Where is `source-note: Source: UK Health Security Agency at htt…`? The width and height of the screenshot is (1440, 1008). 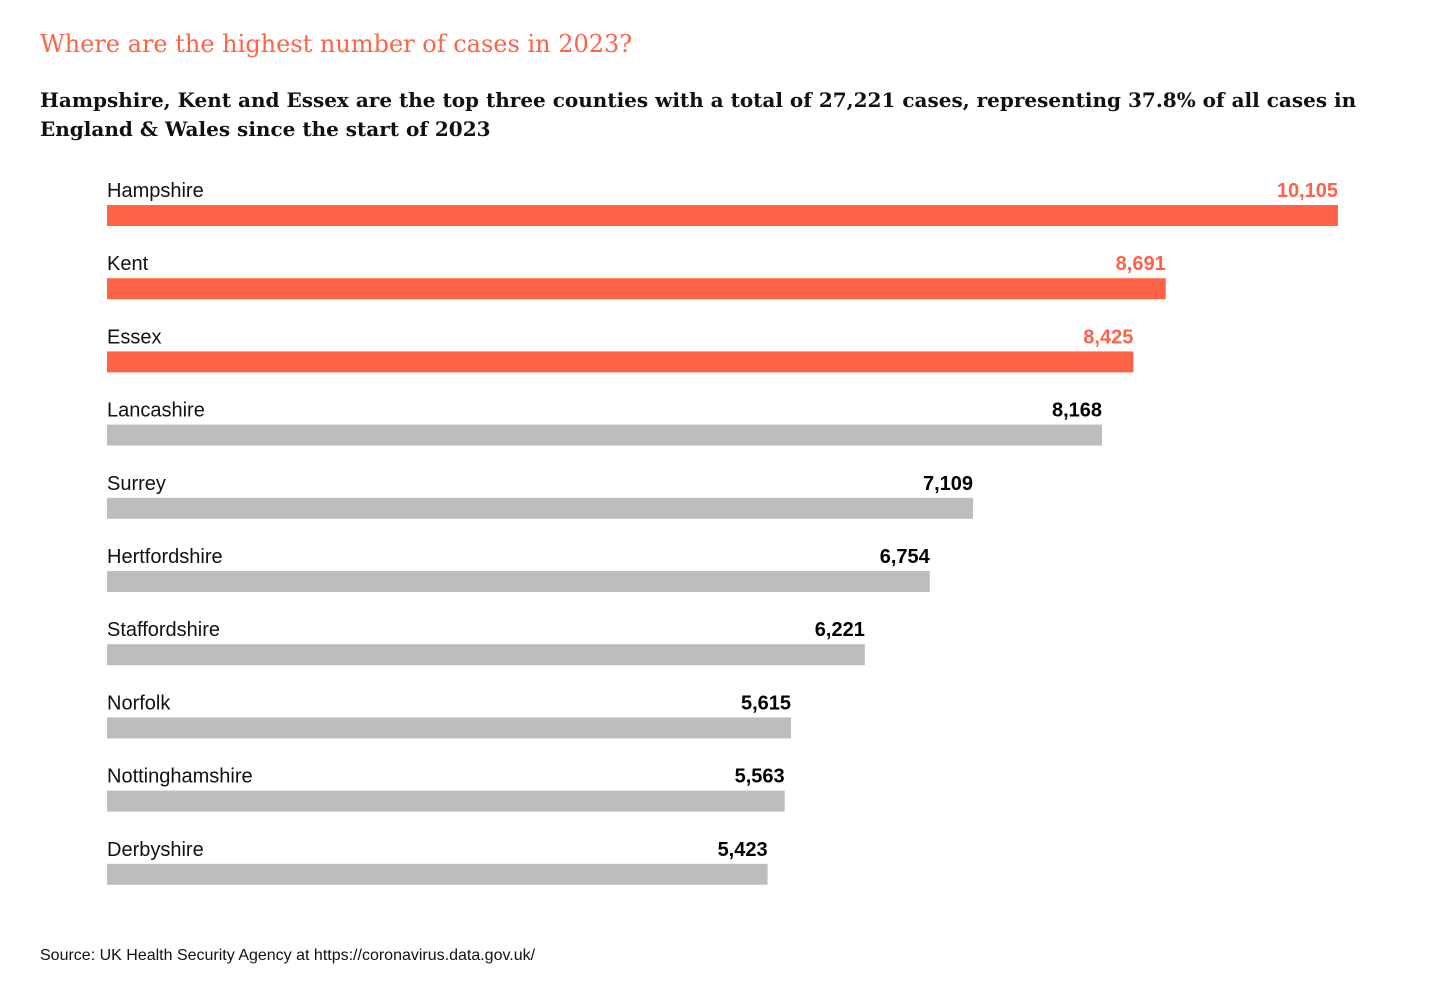 source-note: Source: UK Health Security Agency at htt… is located at coordinates (288, 955).